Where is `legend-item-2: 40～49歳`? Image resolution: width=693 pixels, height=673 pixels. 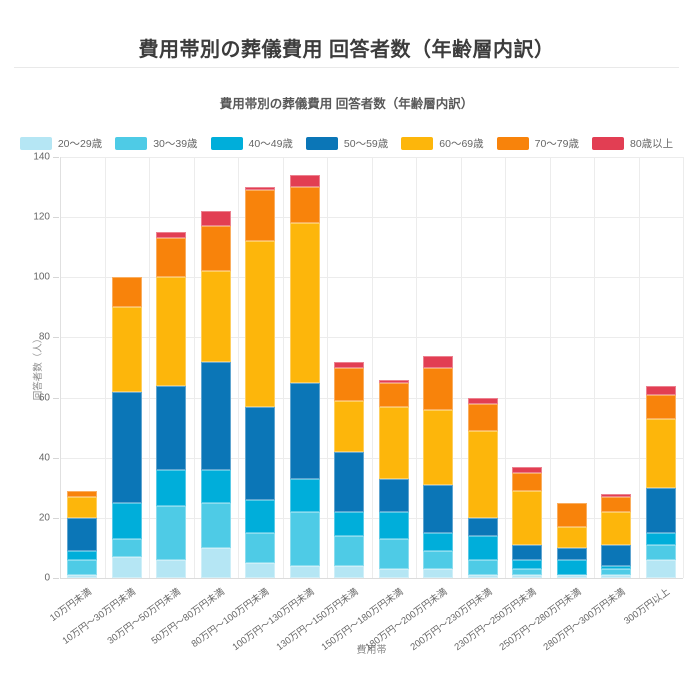
legend-item-2: 40～49歳 is located at coordinates (251, 143).